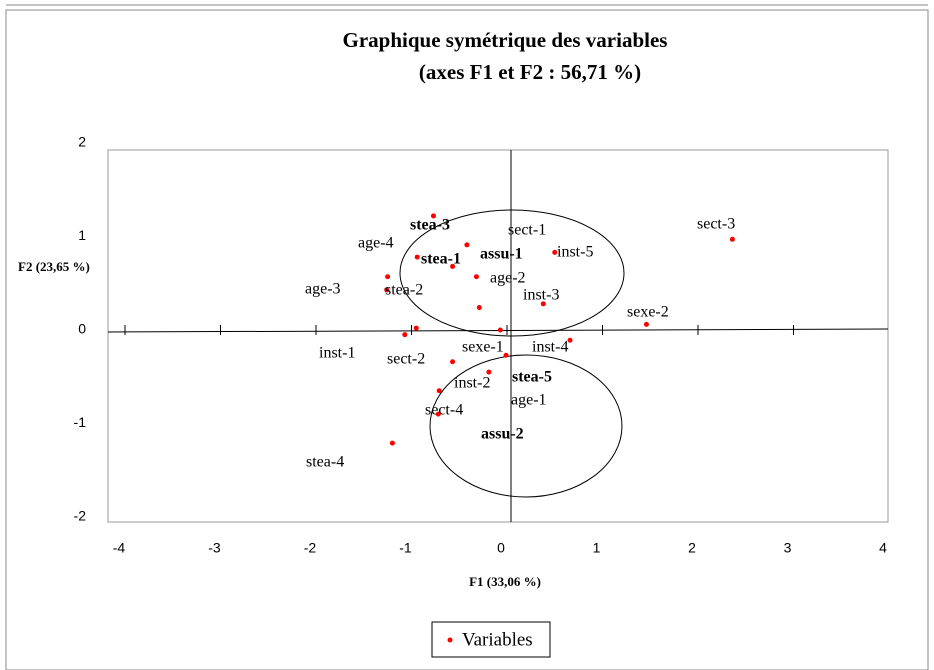 The width and height of the screenshot is (934, 670). Describe the element at coordinates (214, 548) in the screenshot. I see `x-tick-label: -3` at that location.